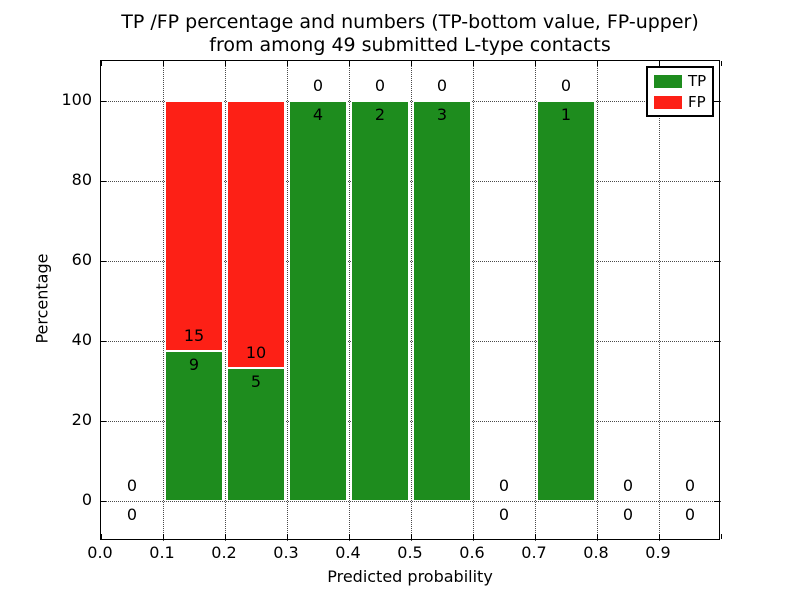 The height and width of the screenshot is (600, 800). I want to click on legend-entry-fp: FP, so click(680, 102).